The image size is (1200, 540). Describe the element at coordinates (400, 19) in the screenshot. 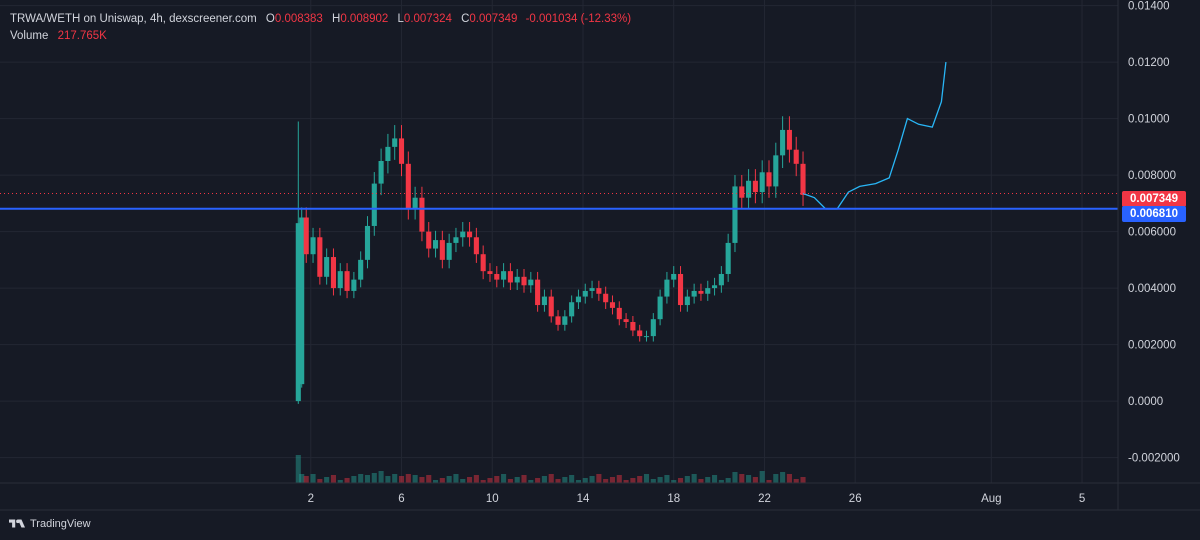

I see `legend-low-label: L` at that location.